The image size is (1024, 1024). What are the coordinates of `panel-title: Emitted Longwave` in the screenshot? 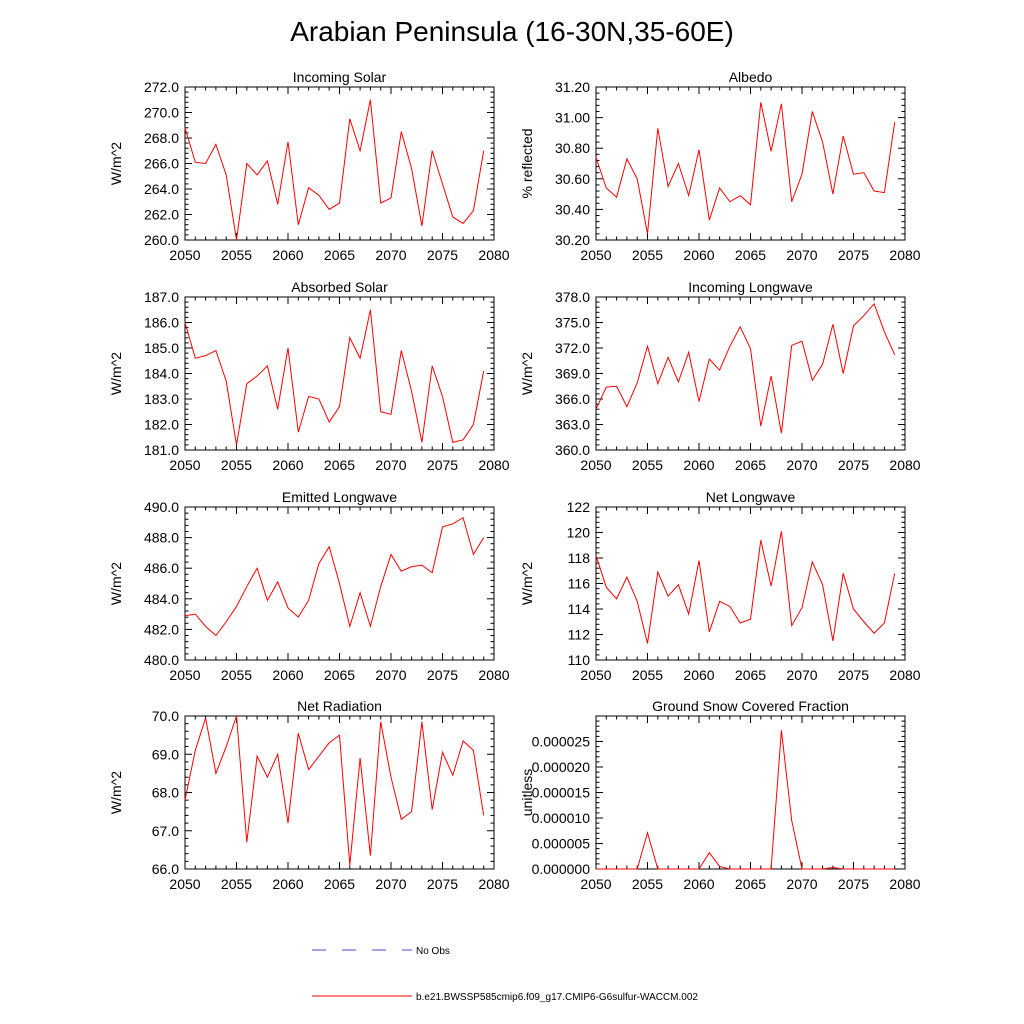 It's located at (339, 497).